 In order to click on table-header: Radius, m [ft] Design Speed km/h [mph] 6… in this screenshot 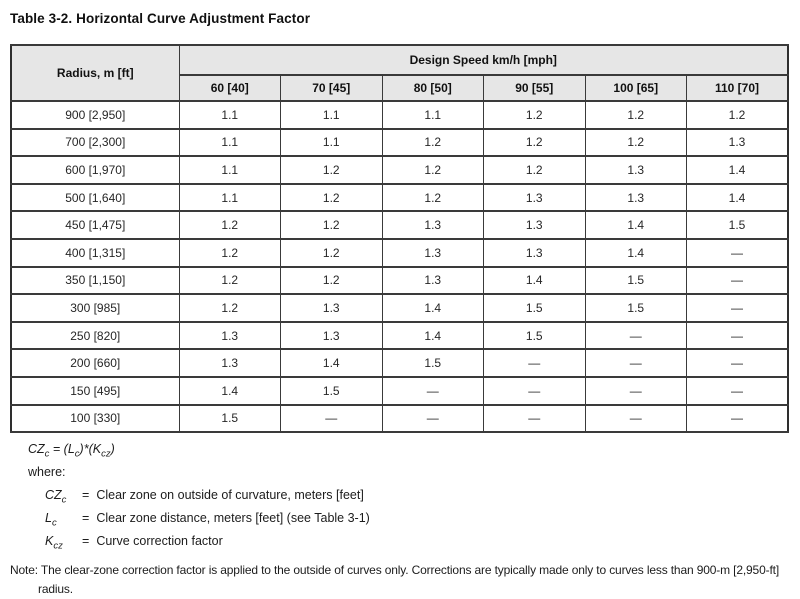, I will do `click(399, 73)`.